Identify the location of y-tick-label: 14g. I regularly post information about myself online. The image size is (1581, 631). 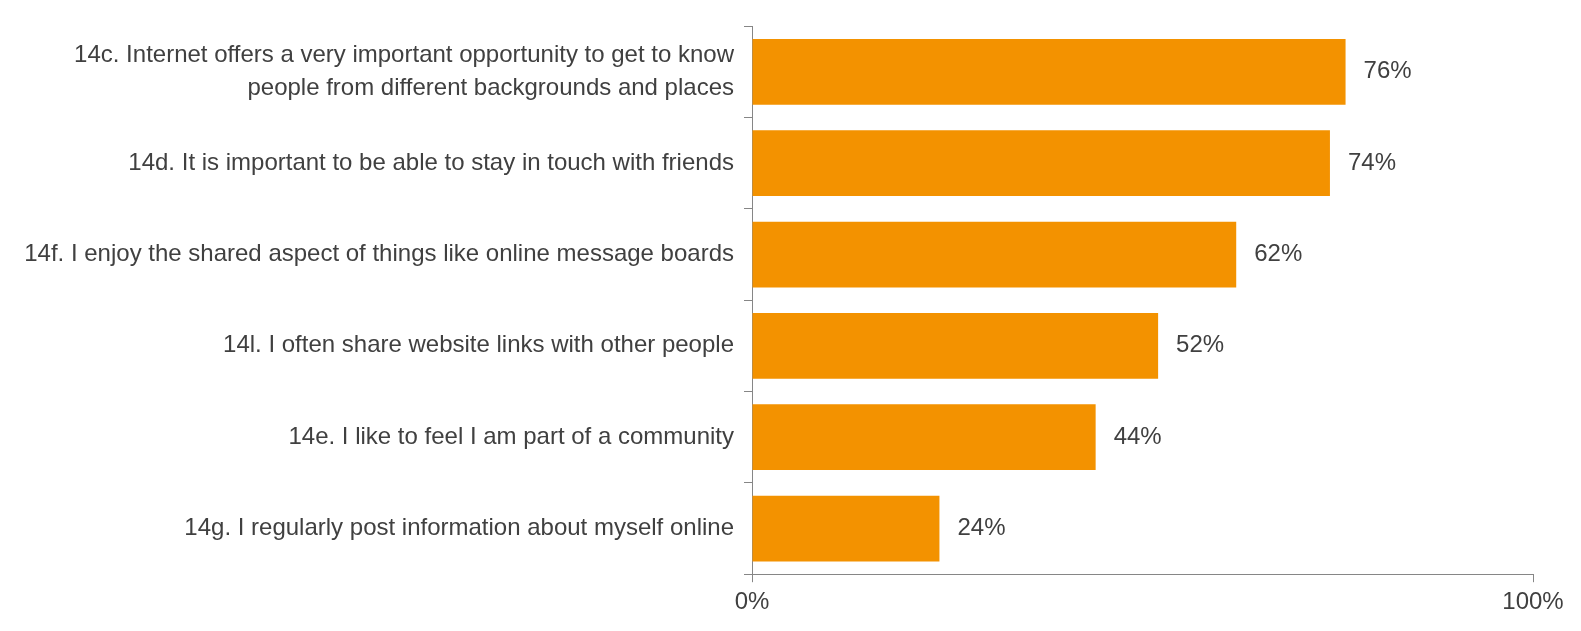
(459, 527).